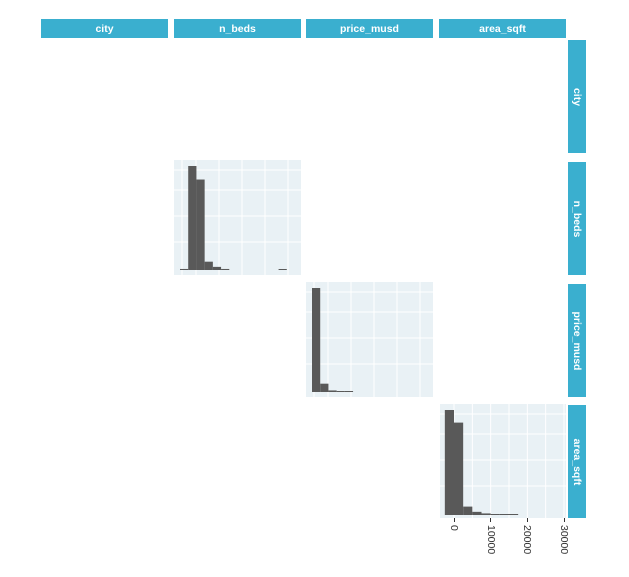  I want to click on area-sqft-x-axis: 0 10000 20000 30000, so click(505, 547).